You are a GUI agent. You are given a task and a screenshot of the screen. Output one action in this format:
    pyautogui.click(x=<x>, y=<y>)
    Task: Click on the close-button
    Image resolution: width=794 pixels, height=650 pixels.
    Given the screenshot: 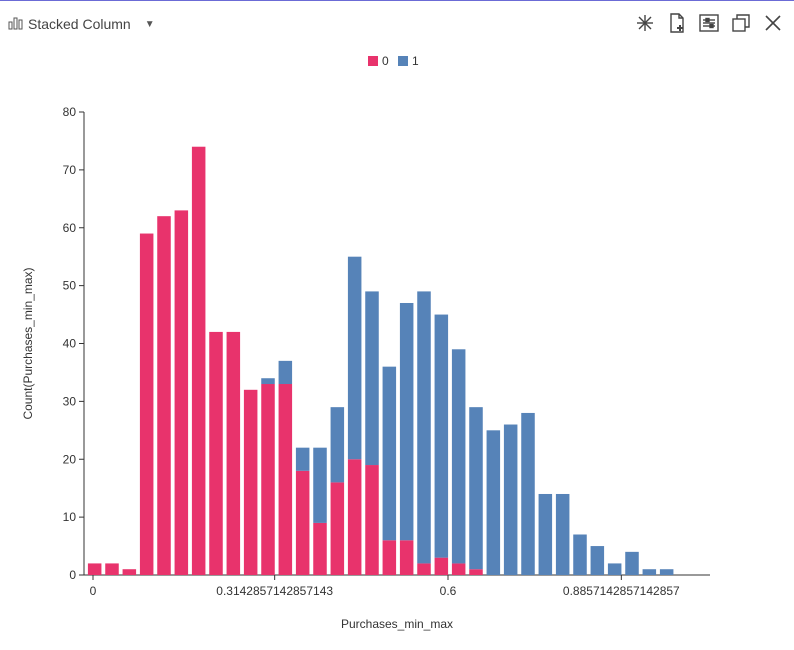 What is the action you would take?
    pyautogui.click(x=773, y=23)
    